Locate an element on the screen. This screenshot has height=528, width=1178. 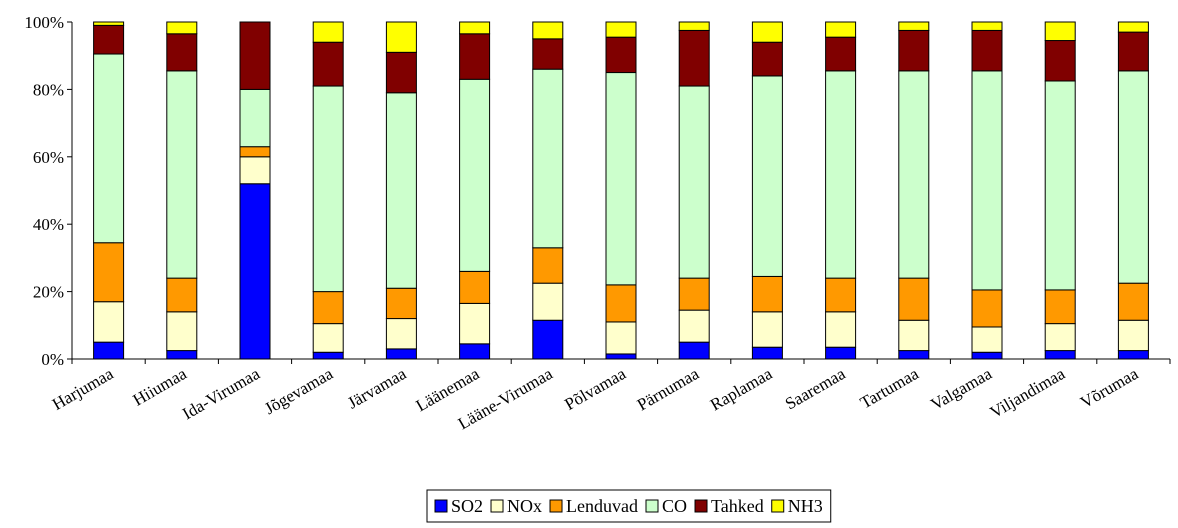
bar-group-Harjumaa is located at coordinates (109, 190).